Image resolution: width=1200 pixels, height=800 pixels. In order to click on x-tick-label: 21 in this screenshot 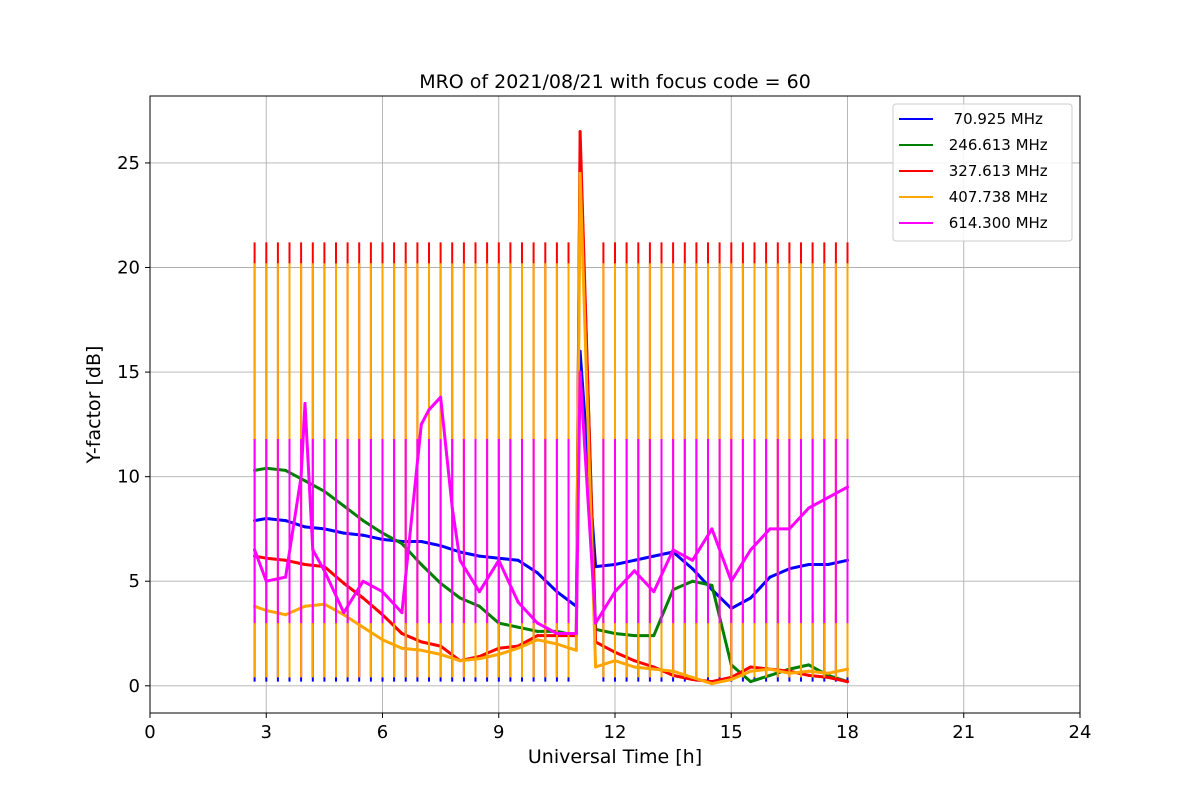, I will do `click(963, 732)`.